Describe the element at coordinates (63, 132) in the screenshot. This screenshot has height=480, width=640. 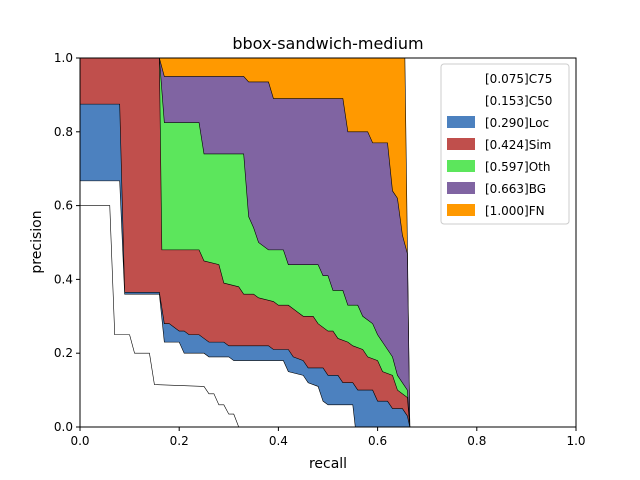
I see `y-tick-label: 0.8` at that location.